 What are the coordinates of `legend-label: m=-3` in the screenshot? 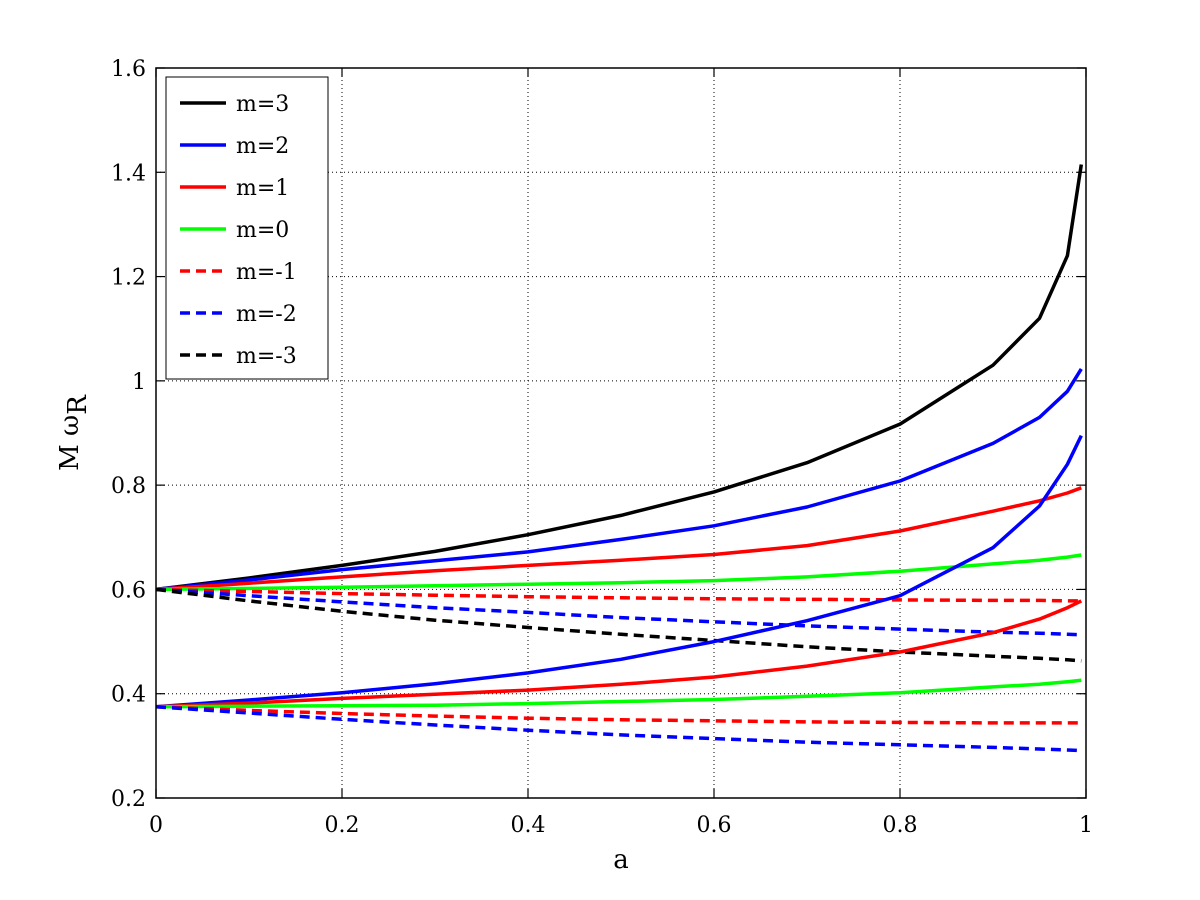 It's located at (266, 356).